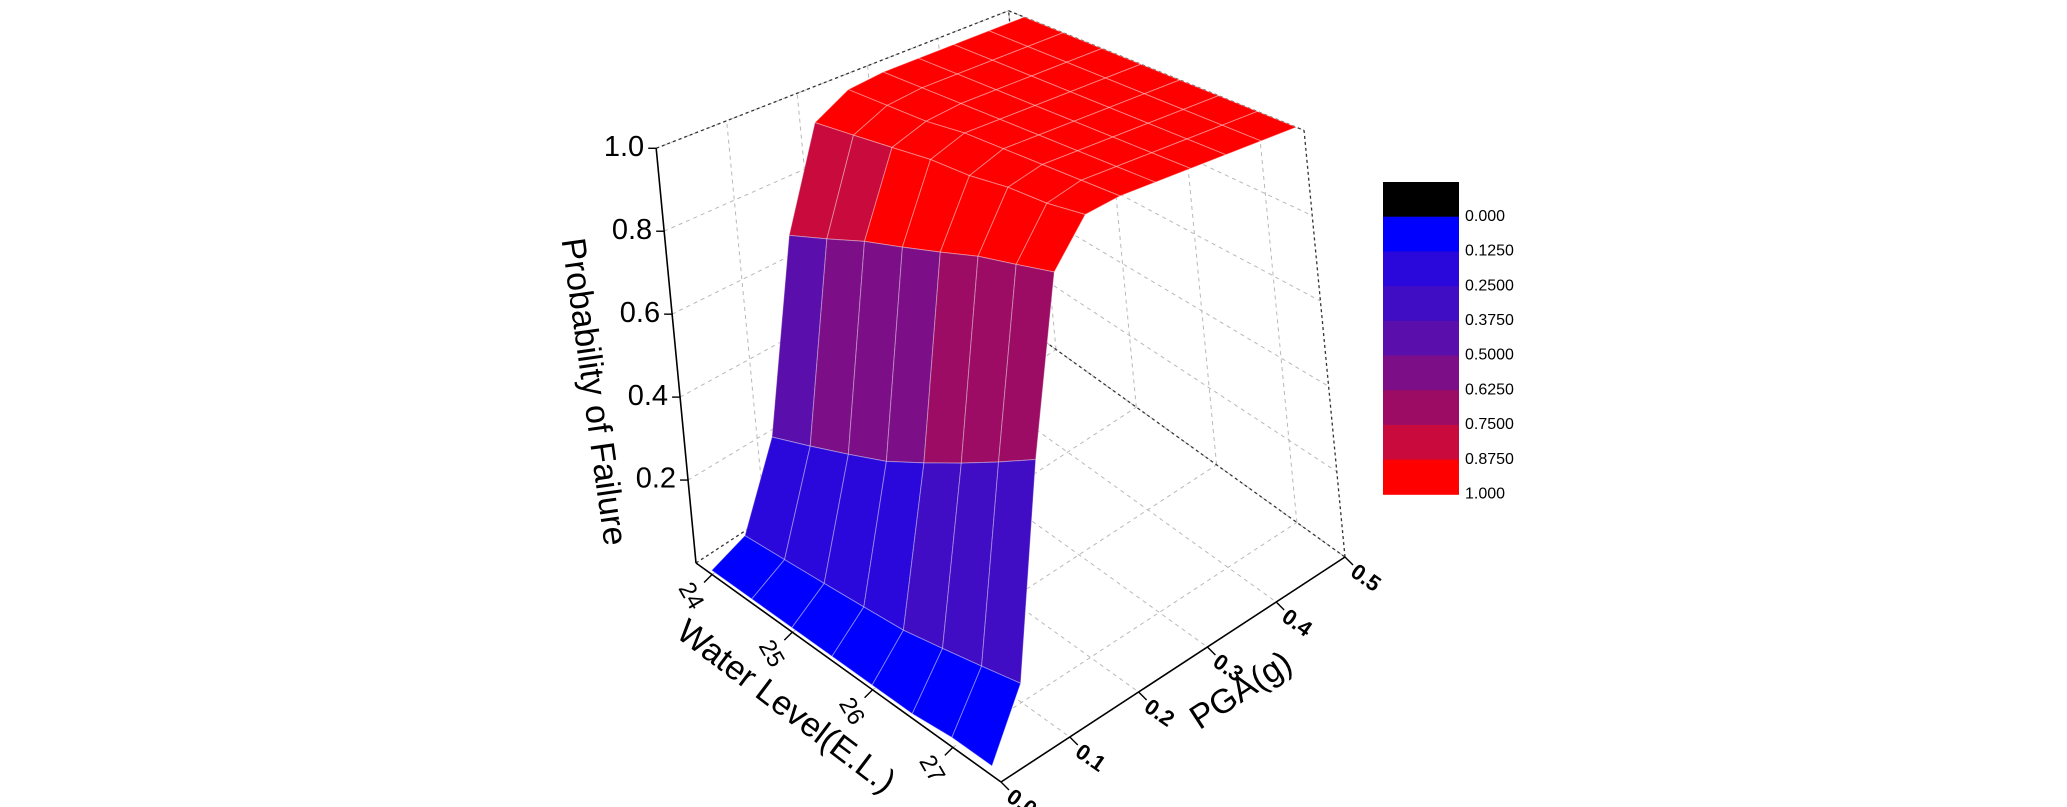 This screenshot has width=2067, height=807. Describe the element at coordinates (632, 230) in the screenshot. I see `z-tick-label: 0.8` at that location.